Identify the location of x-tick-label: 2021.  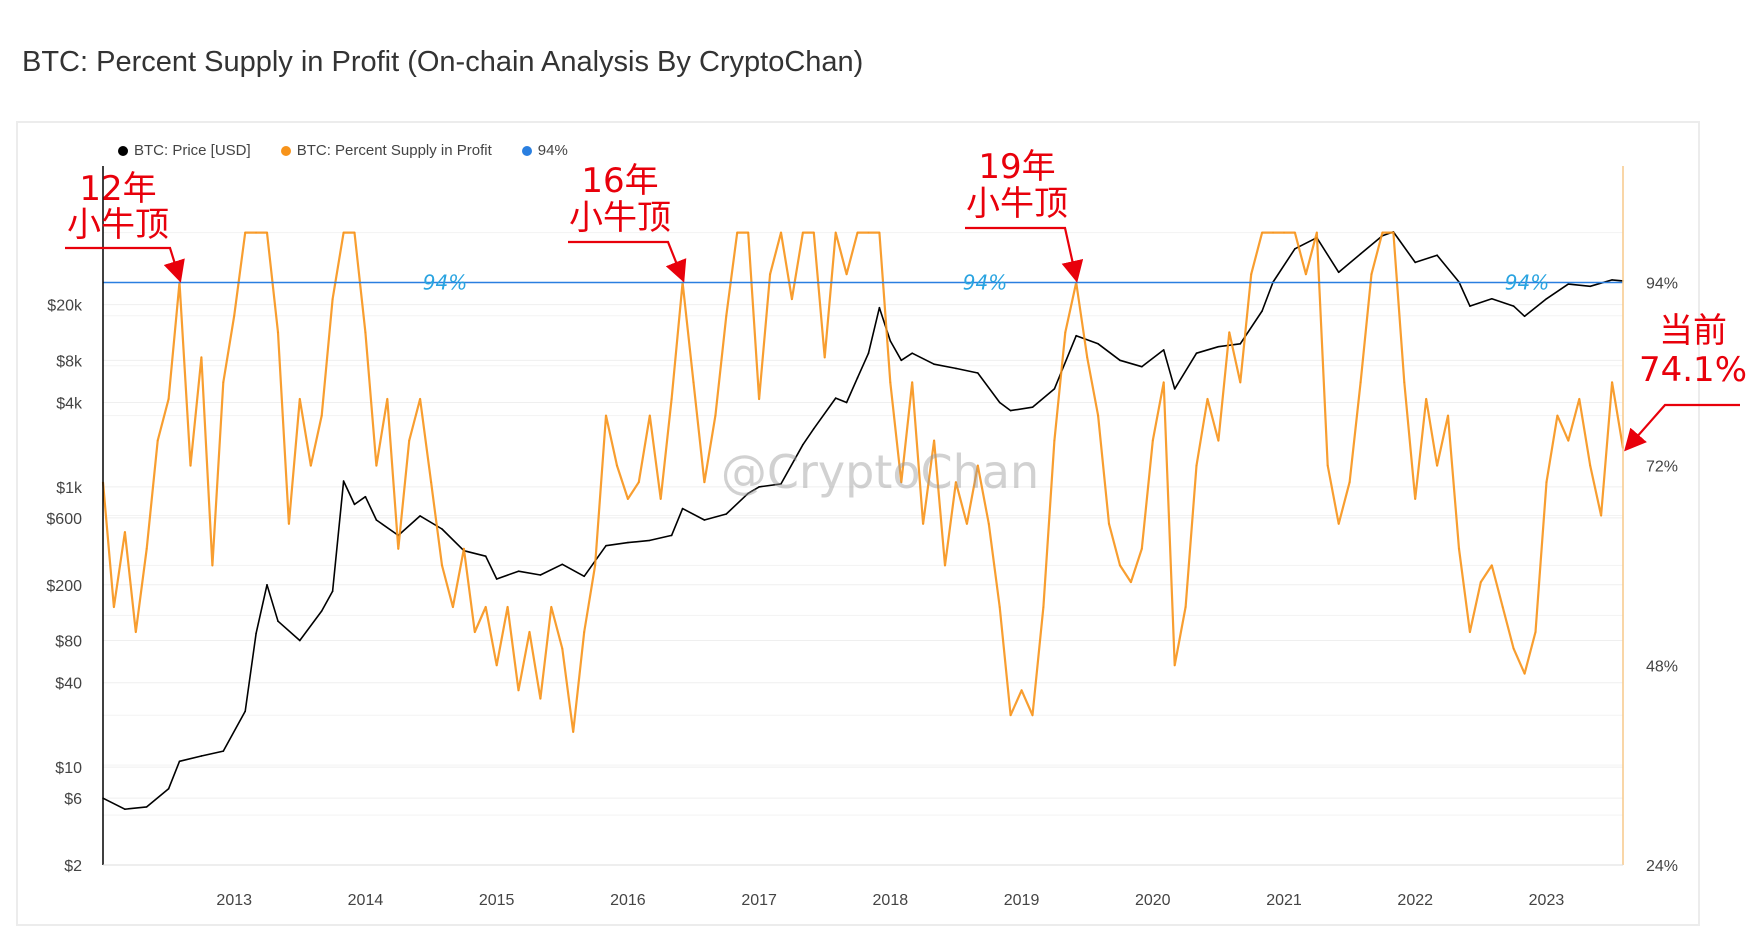
(1284, 900).